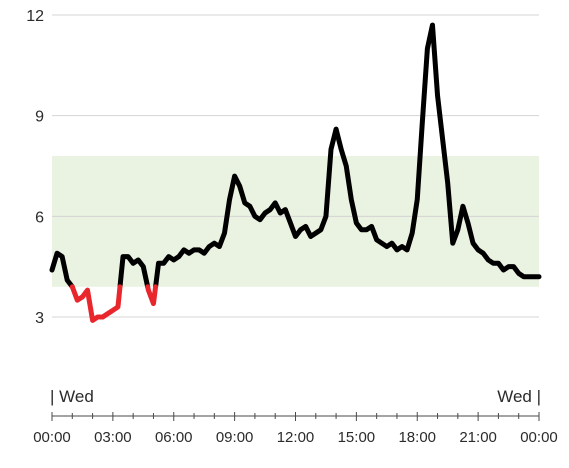 The image size is (569, 468). Describe the element at coordinates (35, 167) in the screenshot. I see `y-axis-ticks: 3 6 9 12` at that location.